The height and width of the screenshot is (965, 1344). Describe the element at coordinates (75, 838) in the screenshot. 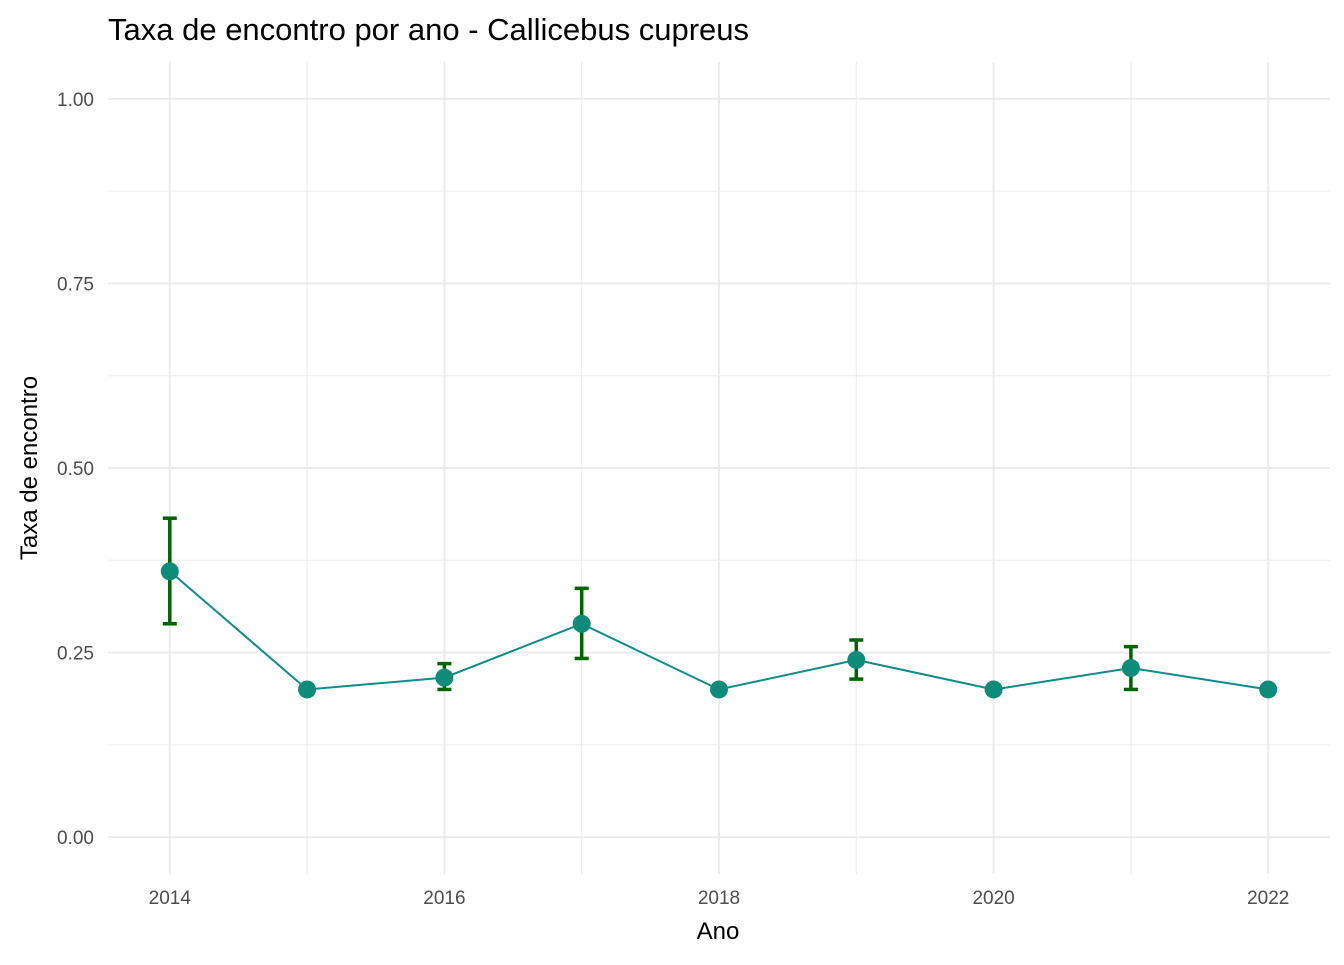

I see `y-tick-label: 0.00` at that location.